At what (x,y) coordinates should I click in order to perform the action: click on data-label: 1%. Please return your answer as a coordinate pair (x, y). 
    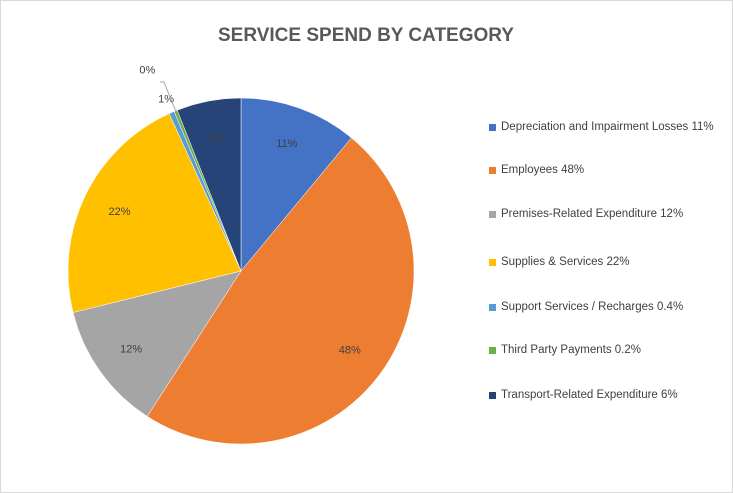
    Looking at the image, I should click on (166, 100).